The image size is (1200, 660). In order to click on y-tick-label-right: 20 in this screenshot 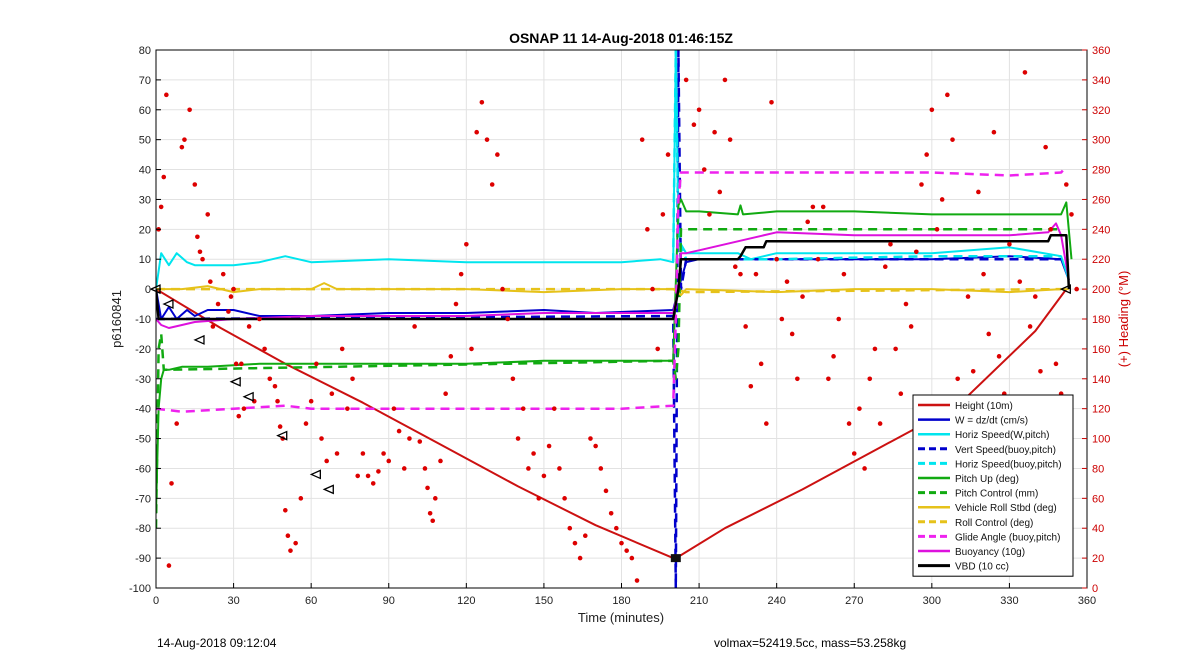, I will do `click(1098, 559)`.